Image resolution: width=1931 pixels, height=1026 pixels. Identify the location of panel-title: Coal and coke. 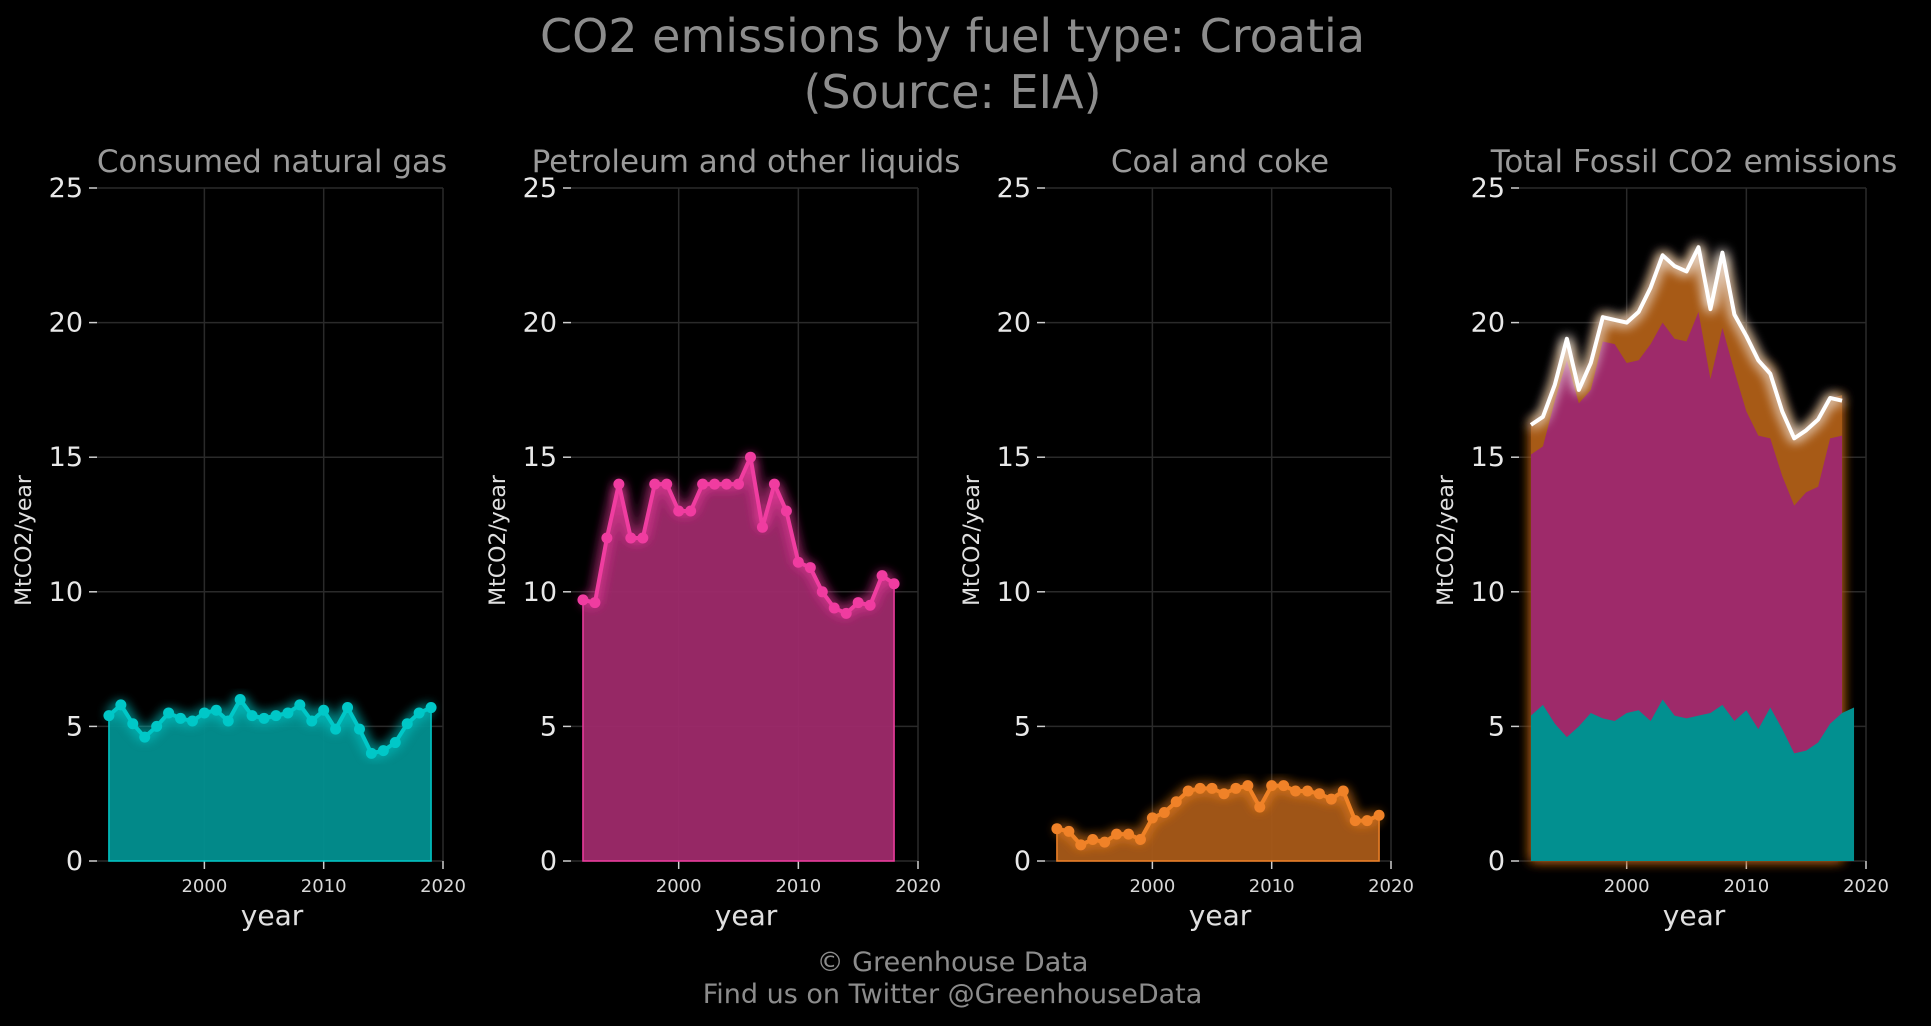
(1220, 162).